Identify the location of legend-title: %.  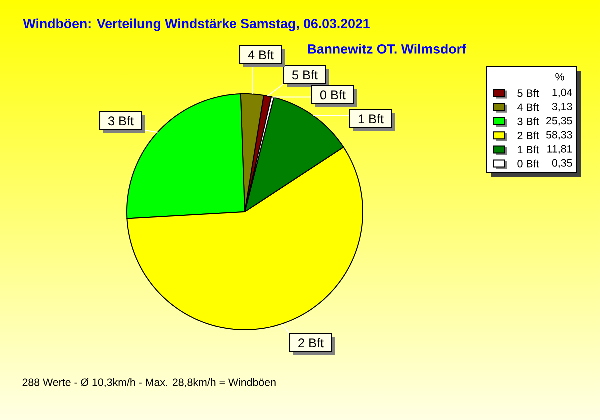
(560, 77).